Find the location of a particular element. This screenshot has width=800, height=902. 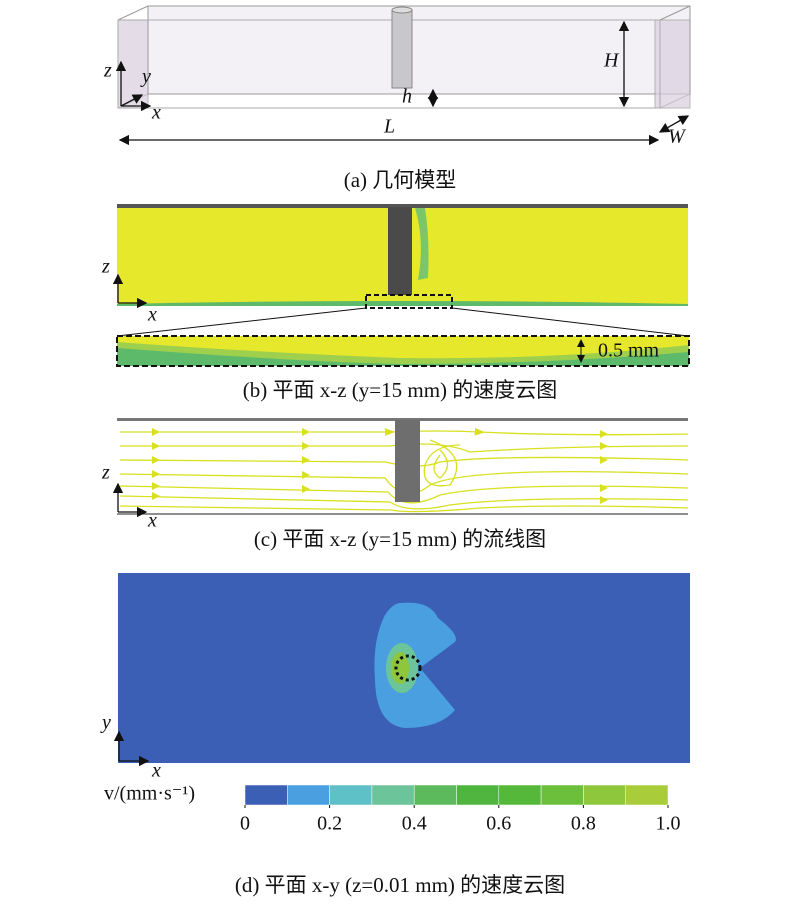

caption: (c) 平面 x-z (y=15 mm) 的流线图 is located at coordinates (400, 539).